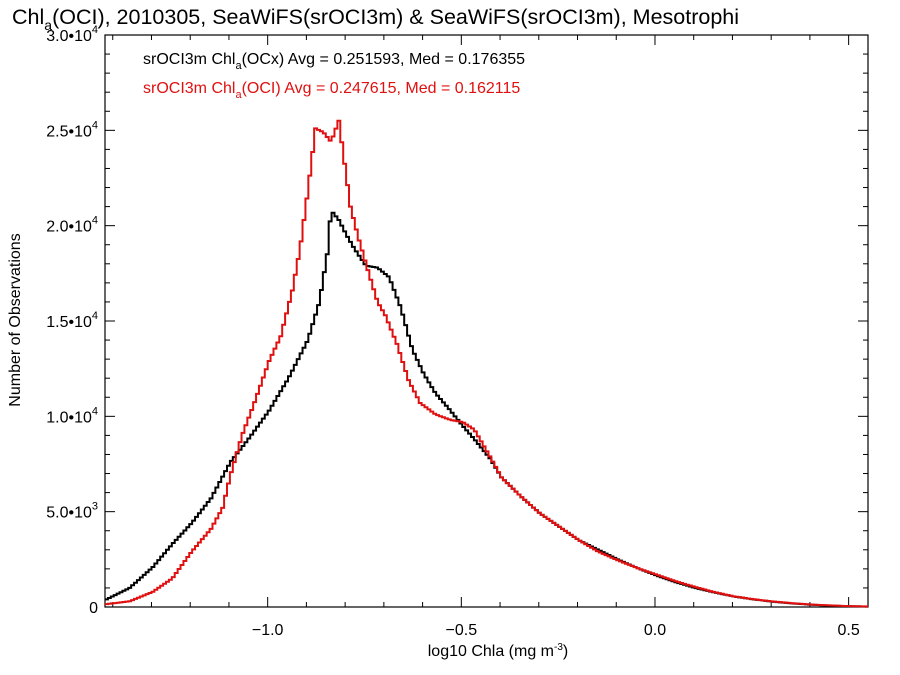  I want to click on legend-oci-main: srOCI3m Chl, so click(189, 88).